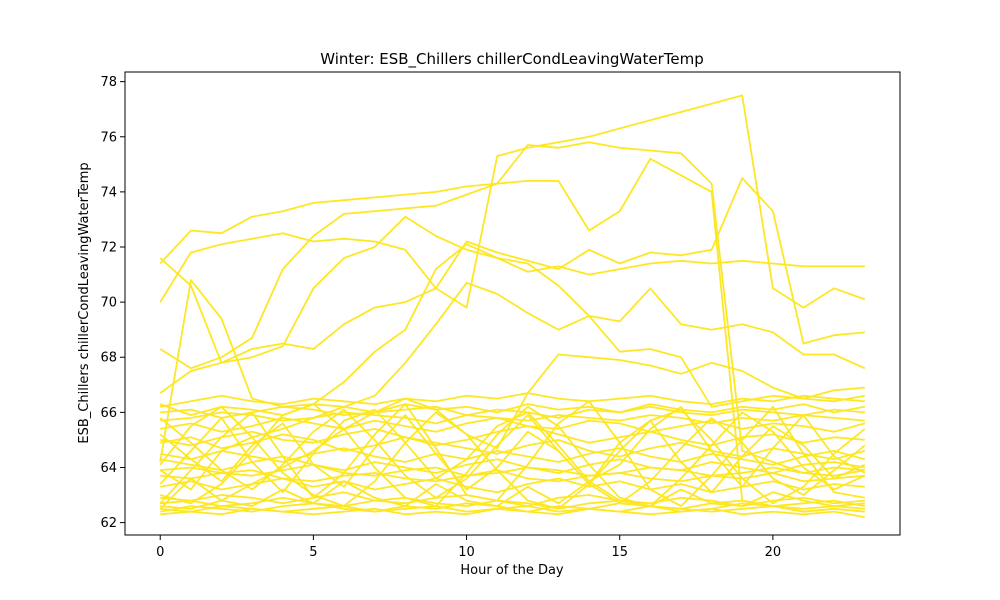  What do you see at coordinates (773, 552) in the screenshot?
I see `x-tick-label: 20` at bounding box center [773, 552].